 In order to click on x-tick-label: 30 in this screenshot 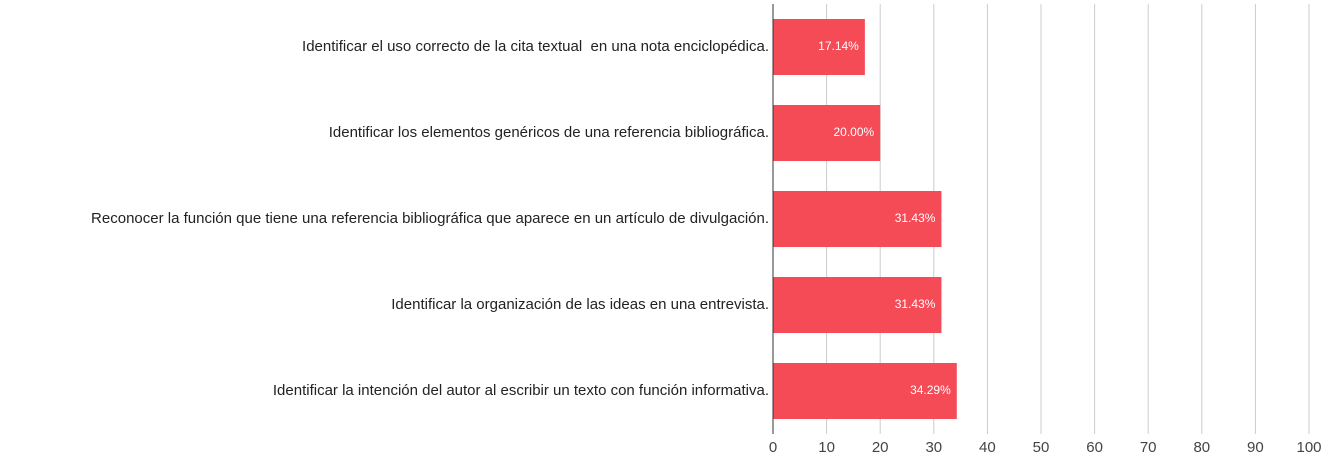, I will do `click(933, 447)`.